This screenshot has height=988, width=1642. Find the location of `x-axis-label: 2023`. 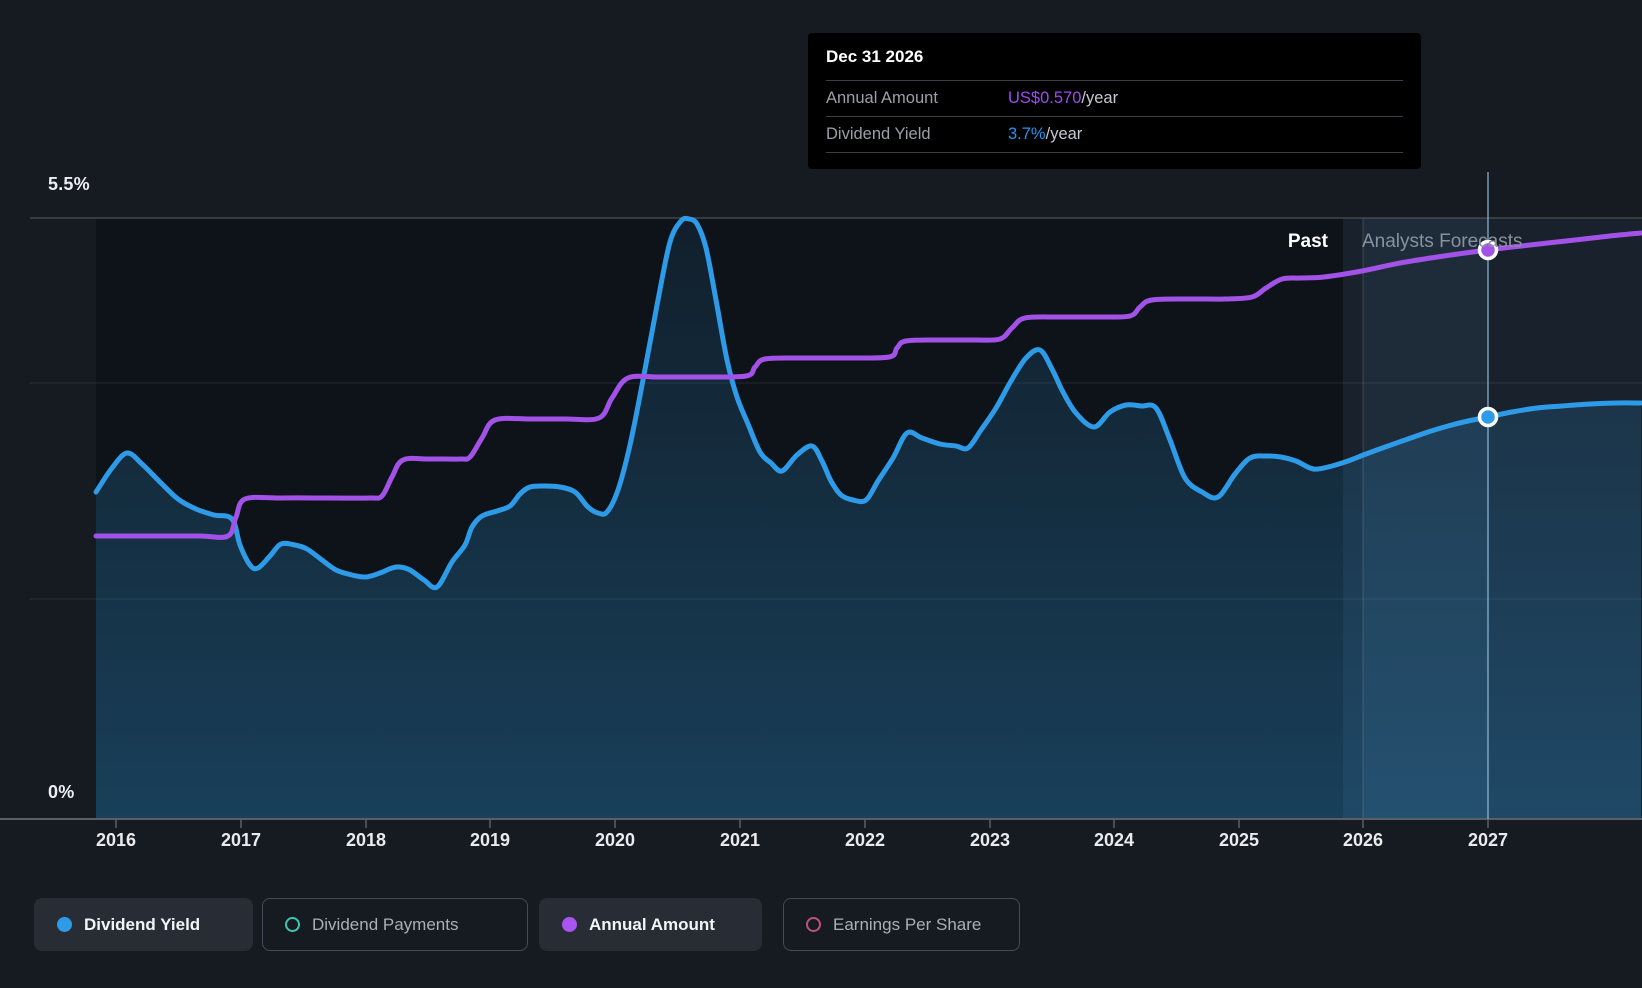

x-axis-label: 2023 is located at coordinates (990, 840).